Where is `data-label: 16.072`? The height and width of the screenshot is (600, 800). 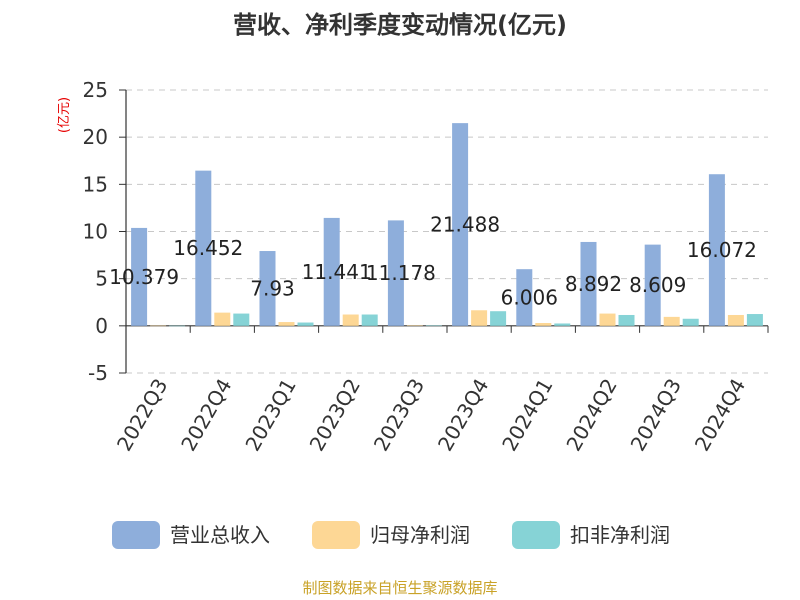
data-label: 16.072 is located at coordinates (722, 250).